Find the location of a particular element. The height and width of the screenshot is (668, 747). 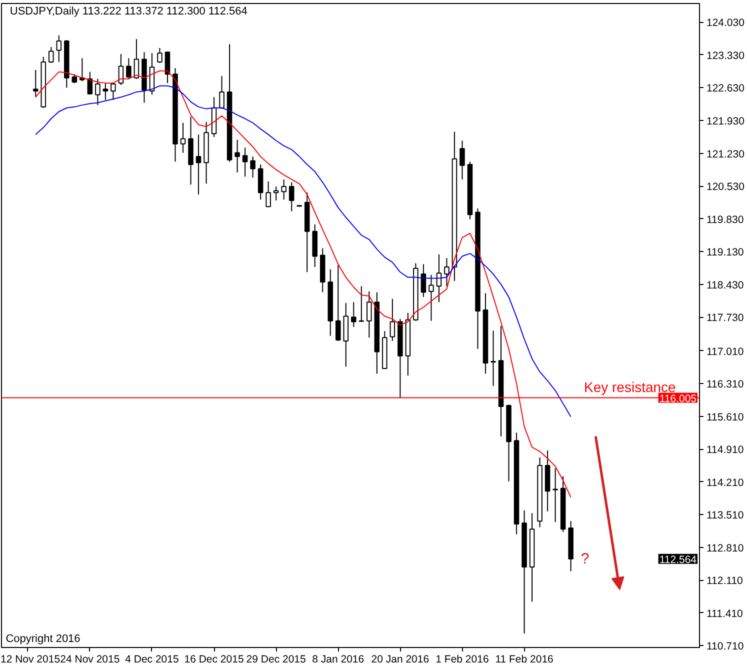

y-tick-label: 119.130 is located at coordinates (725, 252).